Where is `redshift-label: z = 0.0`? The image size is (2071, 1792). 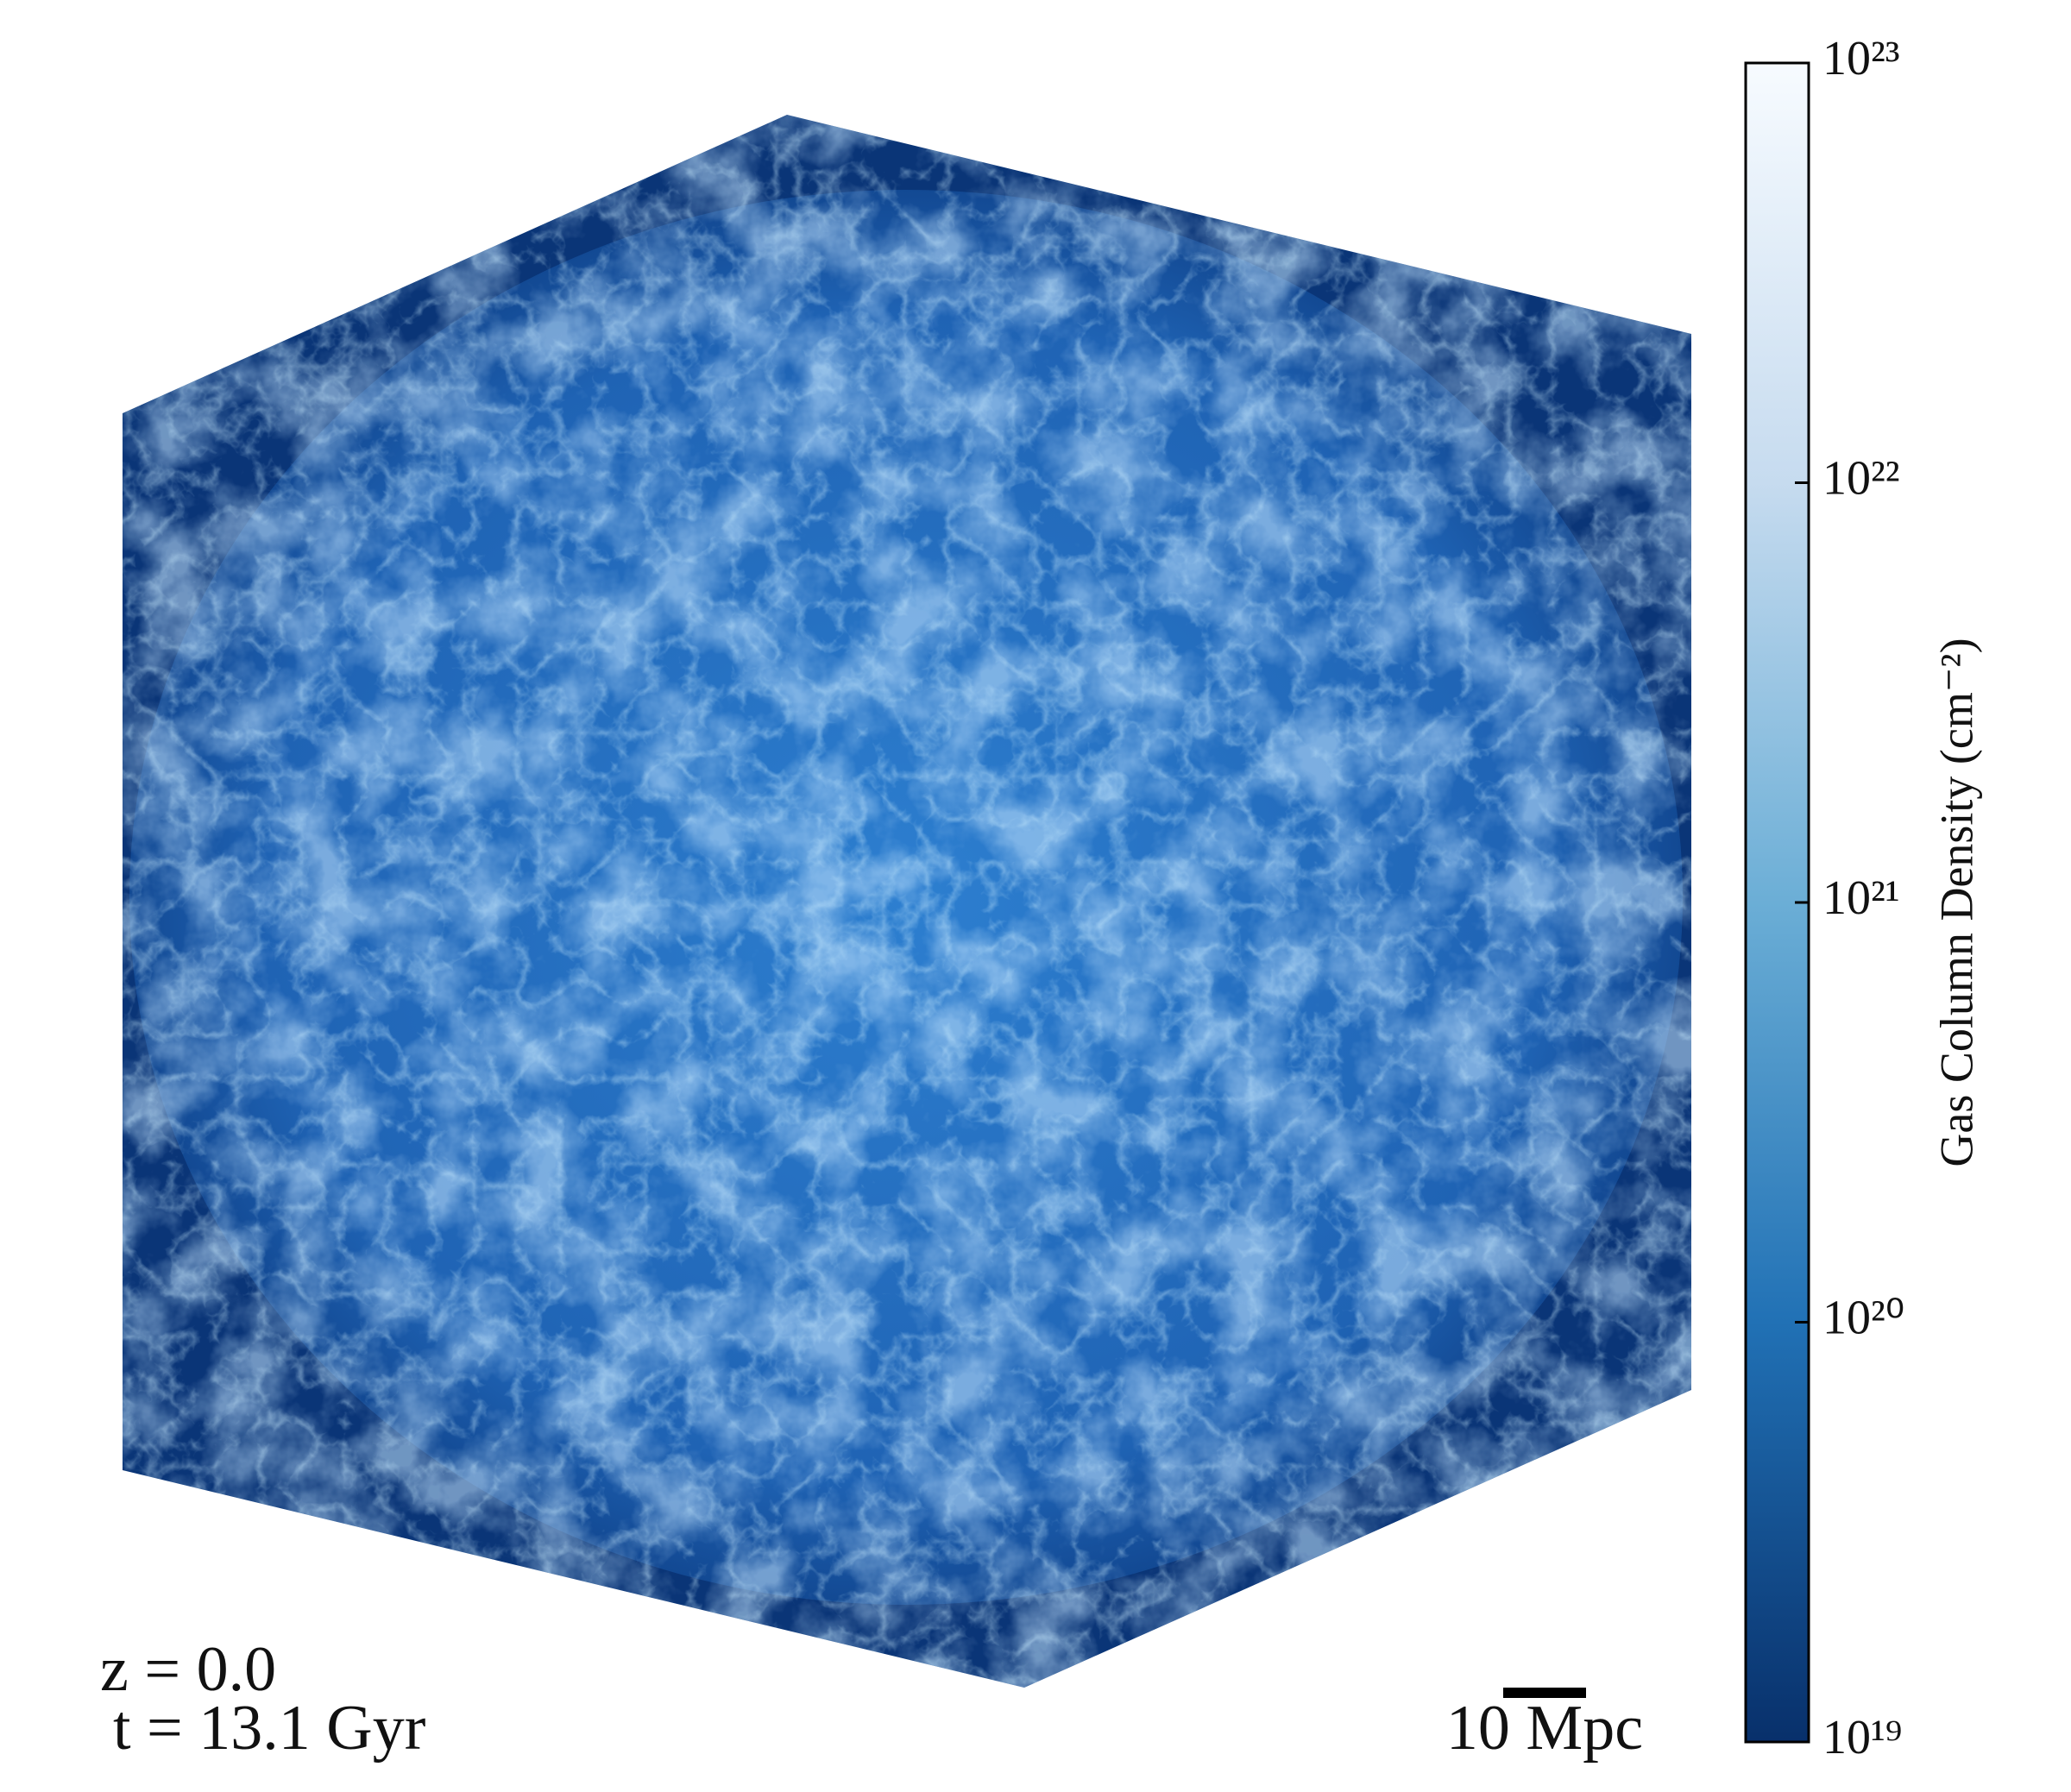 redshift-label: z = 0.0 is located at coordinates (188, 1669).